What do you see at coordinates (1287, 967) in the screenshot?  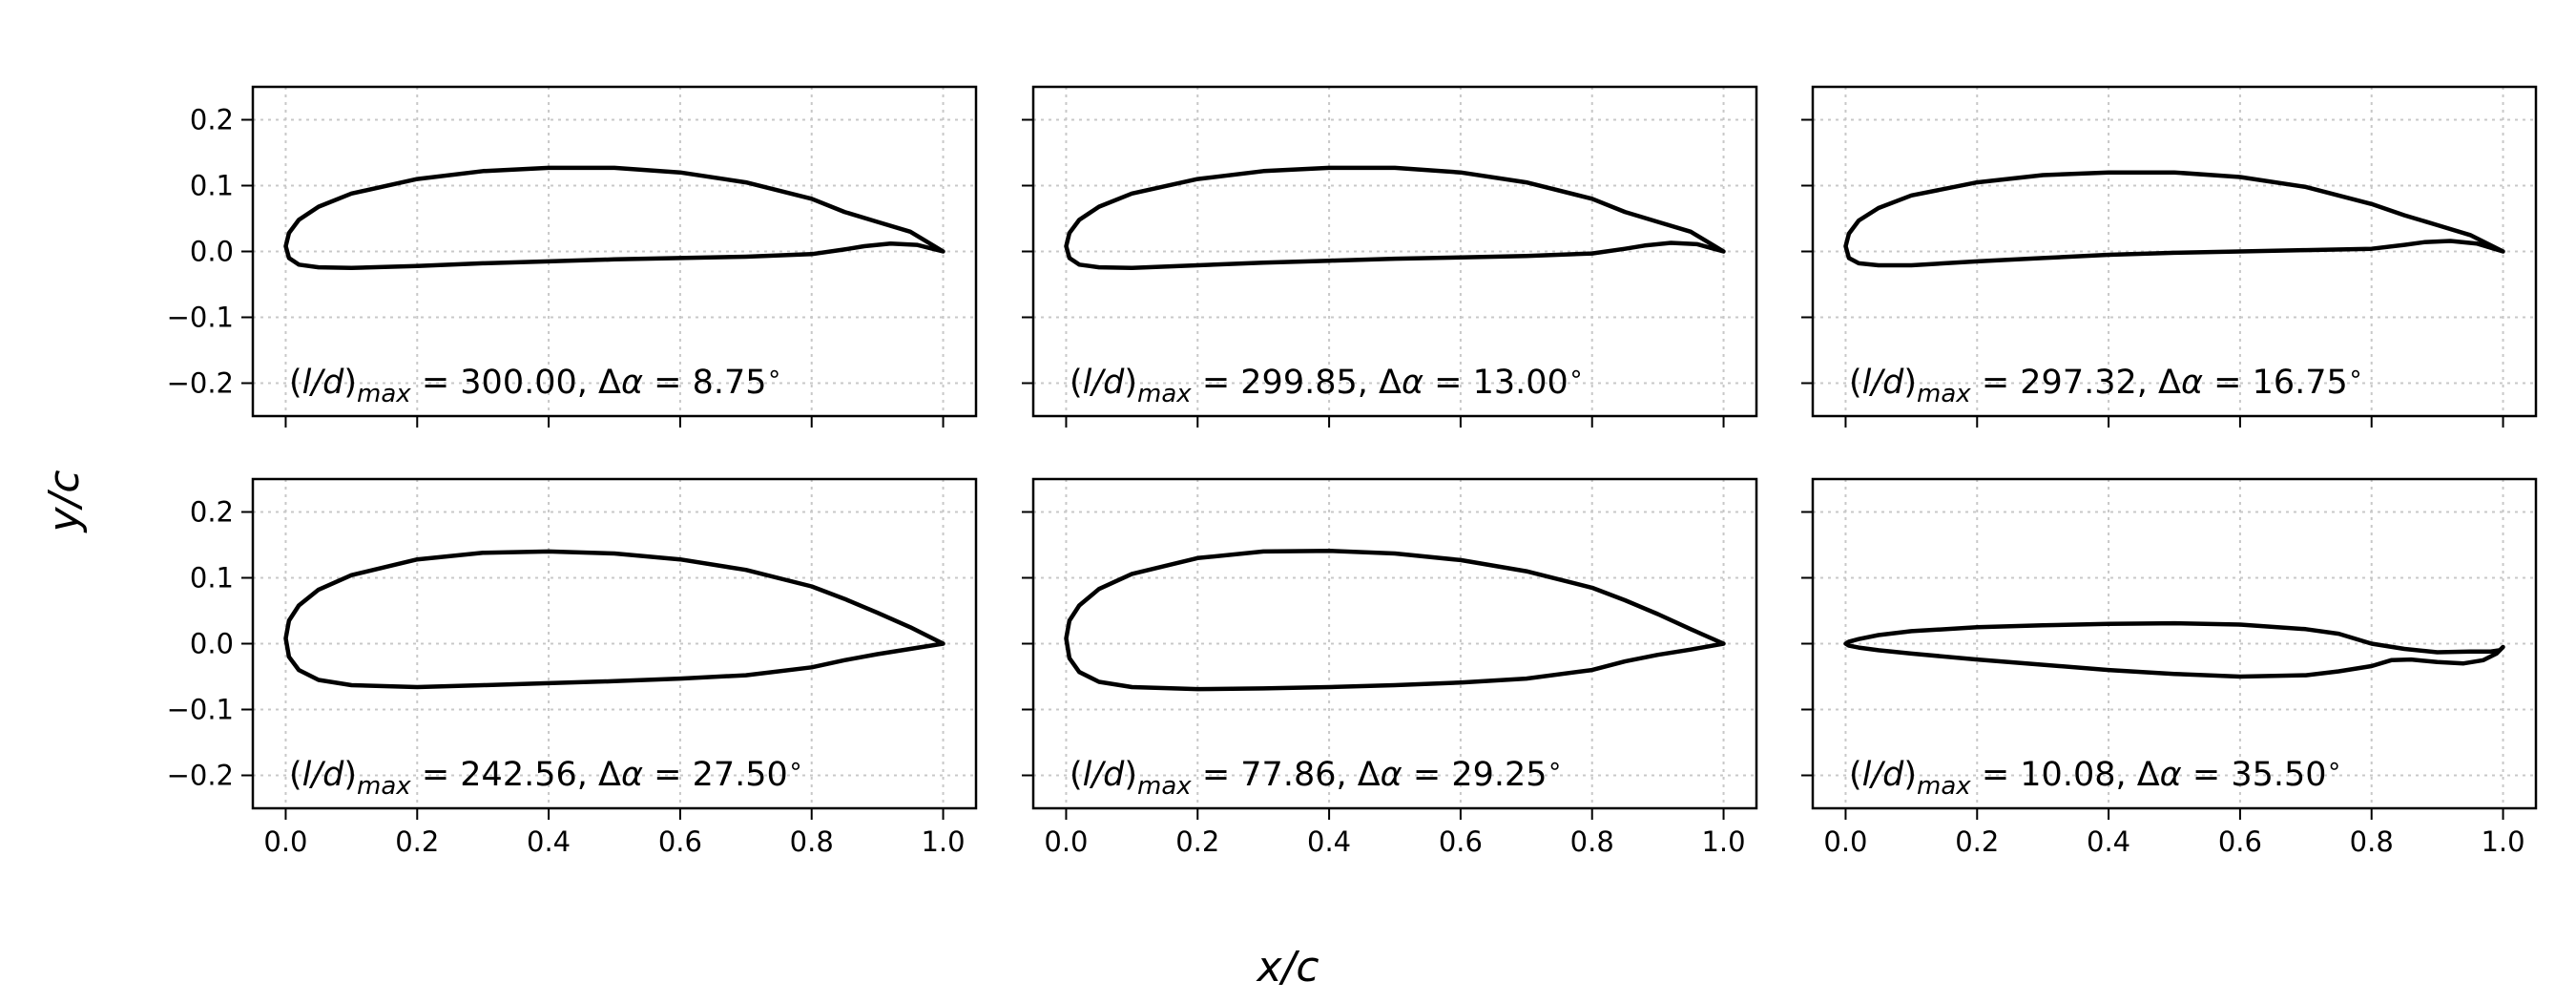 I see `x-axis-title: x/c` at bounding box center [1287, 967].